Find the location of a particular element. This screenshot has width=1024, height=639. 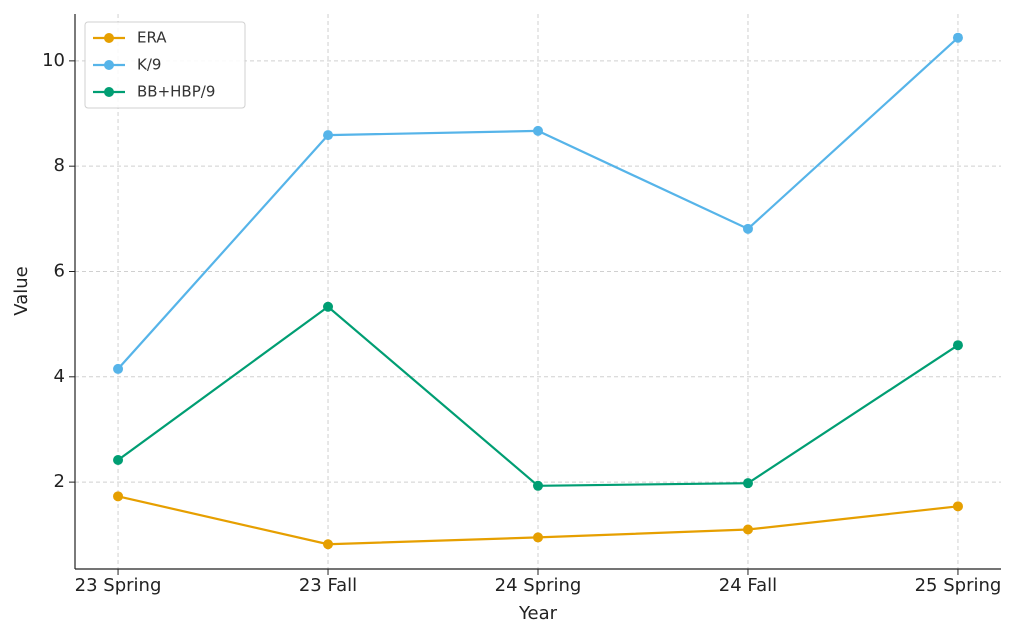

legend-label: ERA is located at coordinates (152, 38).